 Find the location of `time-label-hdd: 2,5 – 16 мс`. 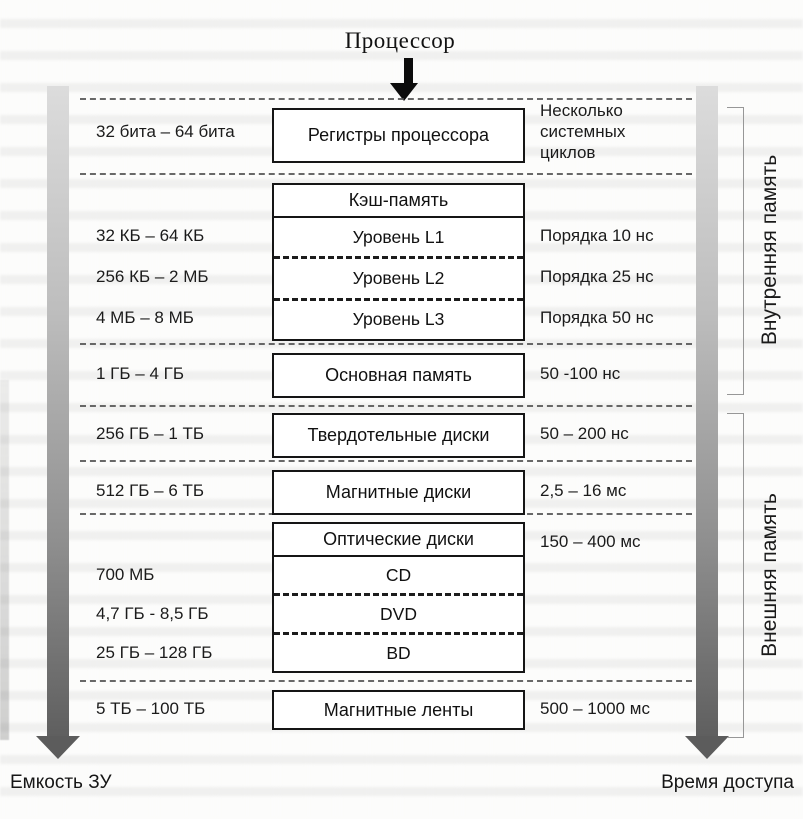

time-label-hdd: 2,5 – 16 мс is located at coordinates (583, 490).